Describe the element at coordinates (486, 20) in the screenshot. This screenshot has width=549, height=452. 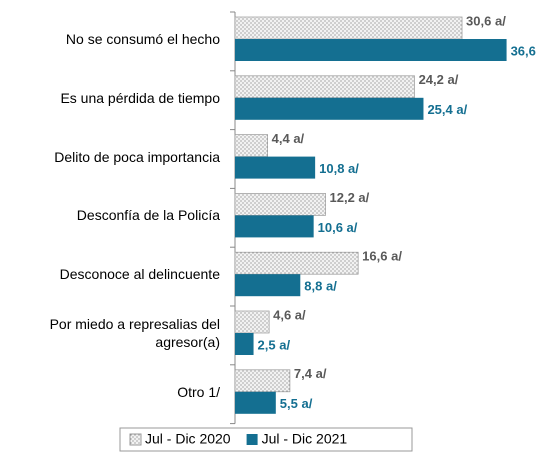
I see `value-label: 30,6 a/` at that location.